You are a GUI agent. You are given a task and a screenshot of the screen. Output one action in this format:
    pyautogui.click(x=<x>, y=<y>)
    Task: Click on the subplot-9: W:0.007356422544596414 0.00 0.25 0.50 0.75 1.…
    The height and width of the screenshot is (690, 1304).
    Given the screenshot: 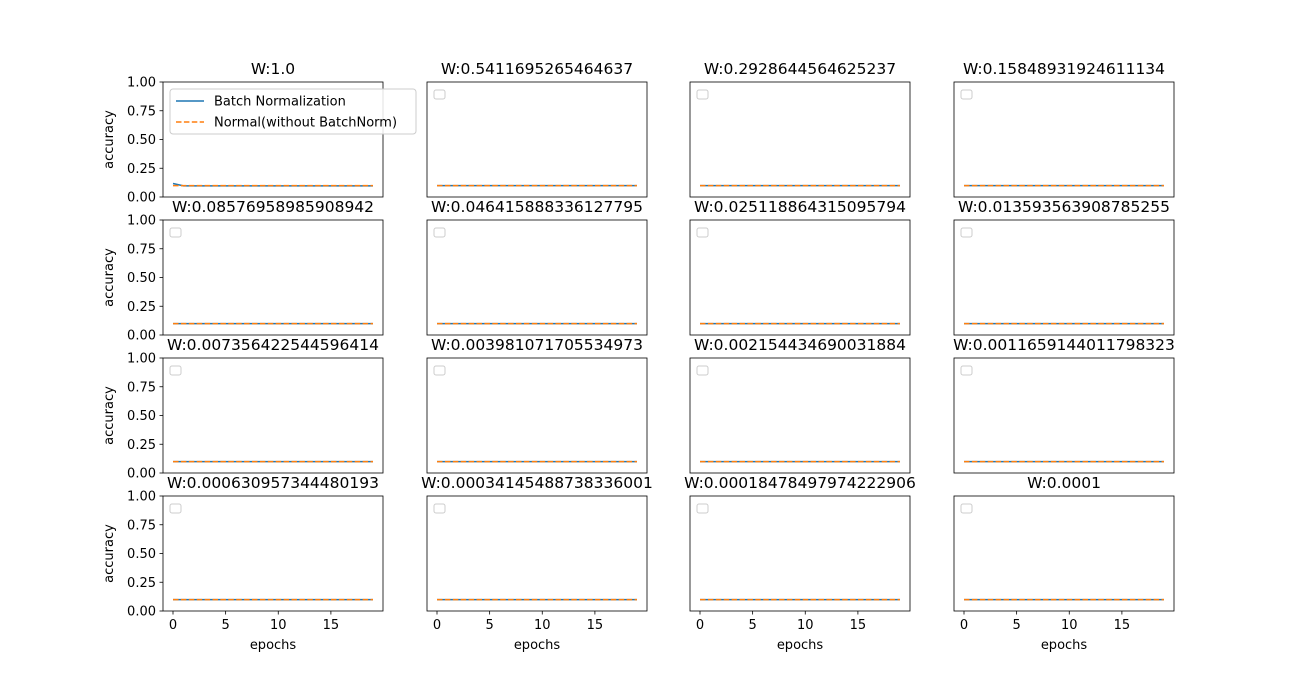 What is the action you would take?
    pyautogui.click(x=243, y=409)
    